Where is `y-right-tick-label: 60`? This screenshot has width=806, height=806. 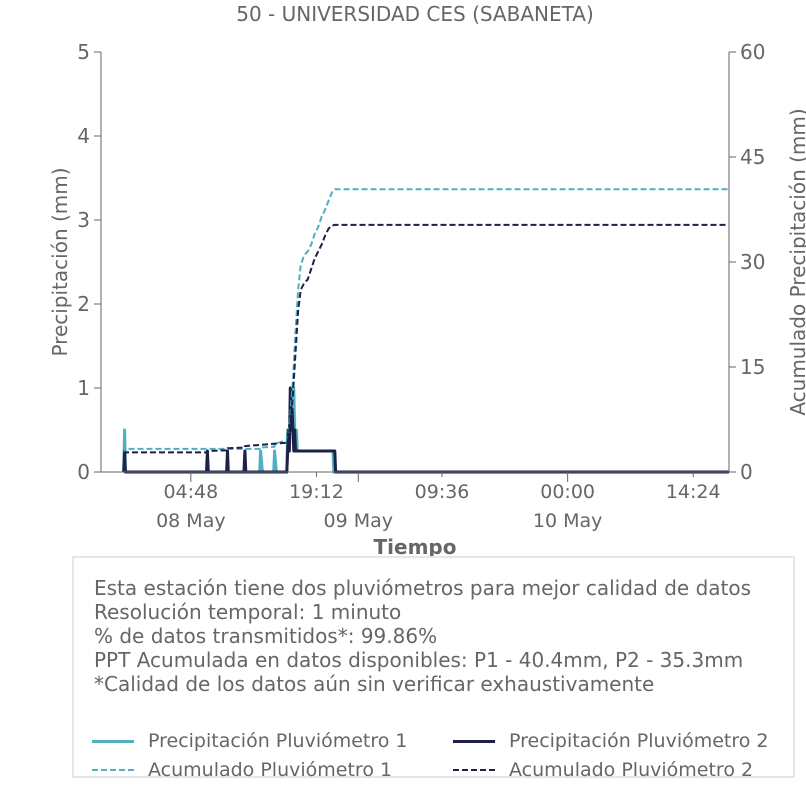
y-right-tick-label: 60 is located at coordinates (752, 52).